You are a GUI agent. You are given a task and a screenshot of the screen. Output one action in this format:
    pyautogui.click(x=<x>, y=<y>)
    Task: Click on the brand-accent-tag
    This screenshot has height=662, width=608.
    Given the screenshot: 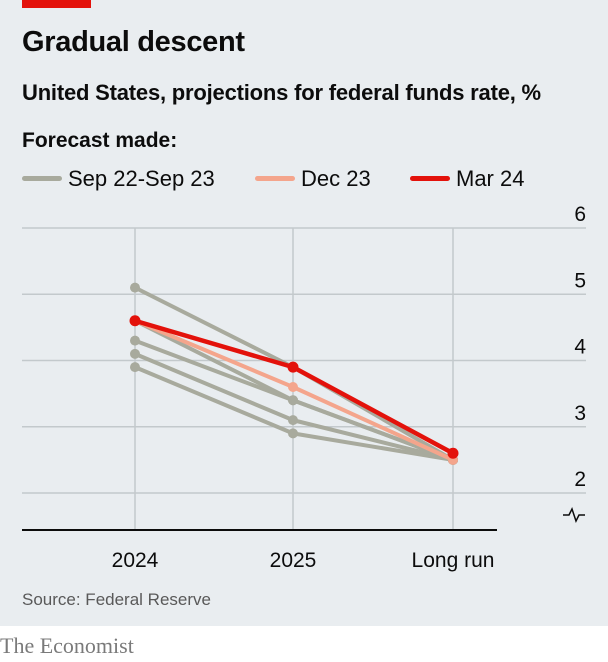 What is the action you would take?
    pyautogui.click(x=56, y=4)
    